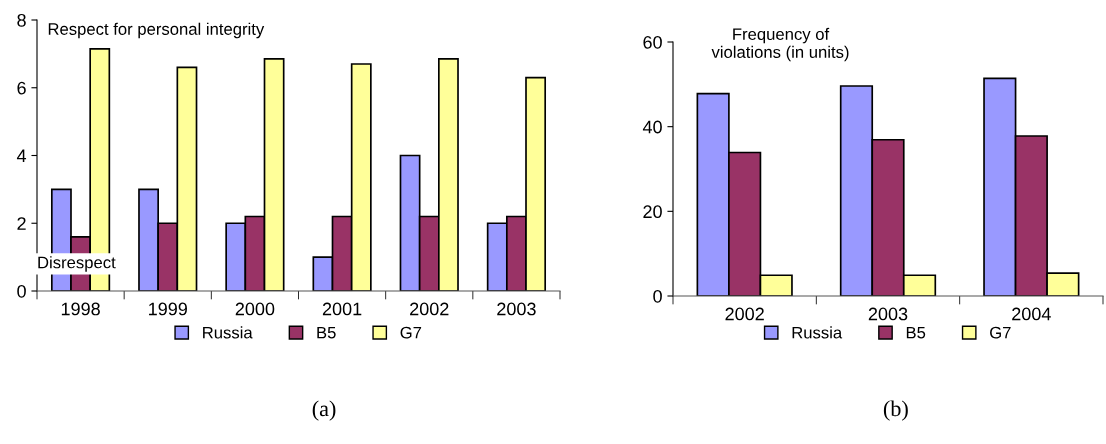 The image size is (1106, 444). I want to click on y-tick-label: 20, so click(652, 212).